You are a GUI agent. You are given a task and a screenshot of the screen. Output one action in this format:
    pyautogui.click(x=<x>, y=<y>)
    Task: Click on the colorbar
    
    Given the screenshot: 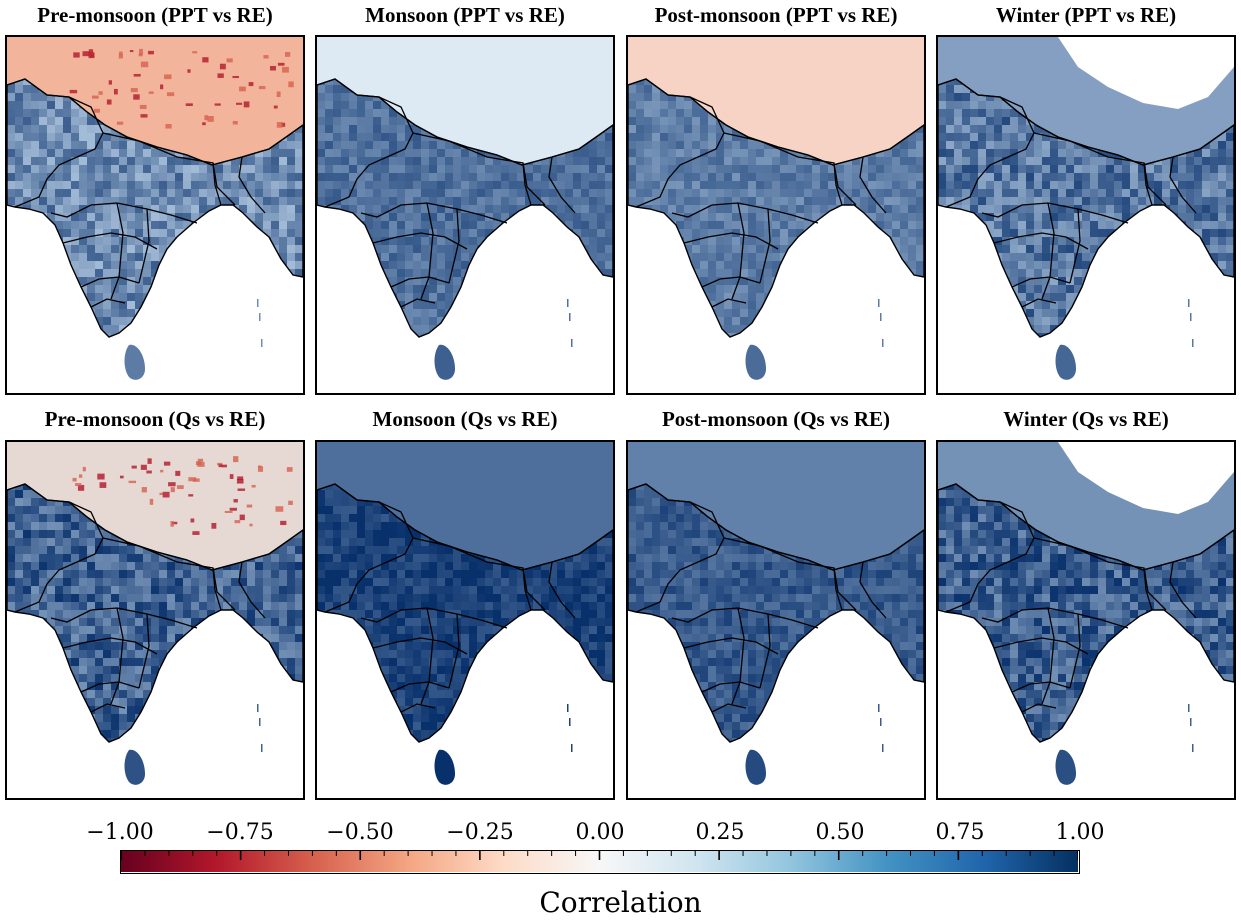 What is the action you would take?
    pyautogui.click(x=600, y=862)
    